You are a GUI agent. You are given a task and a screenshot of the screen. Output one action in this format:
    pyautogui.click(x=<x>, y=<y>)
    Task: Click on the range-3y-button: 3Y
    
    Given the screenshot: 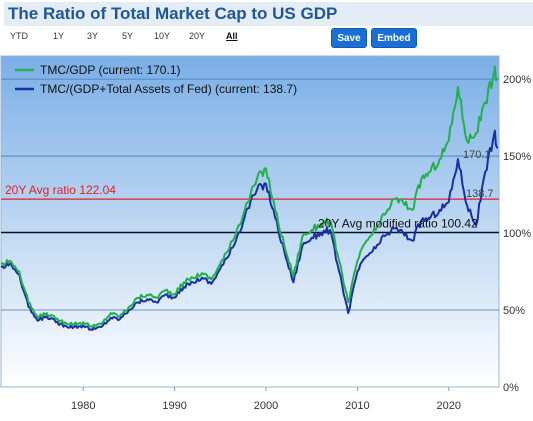 What is the action you would take?
    pyautogui.click(x=93, y=36)
    